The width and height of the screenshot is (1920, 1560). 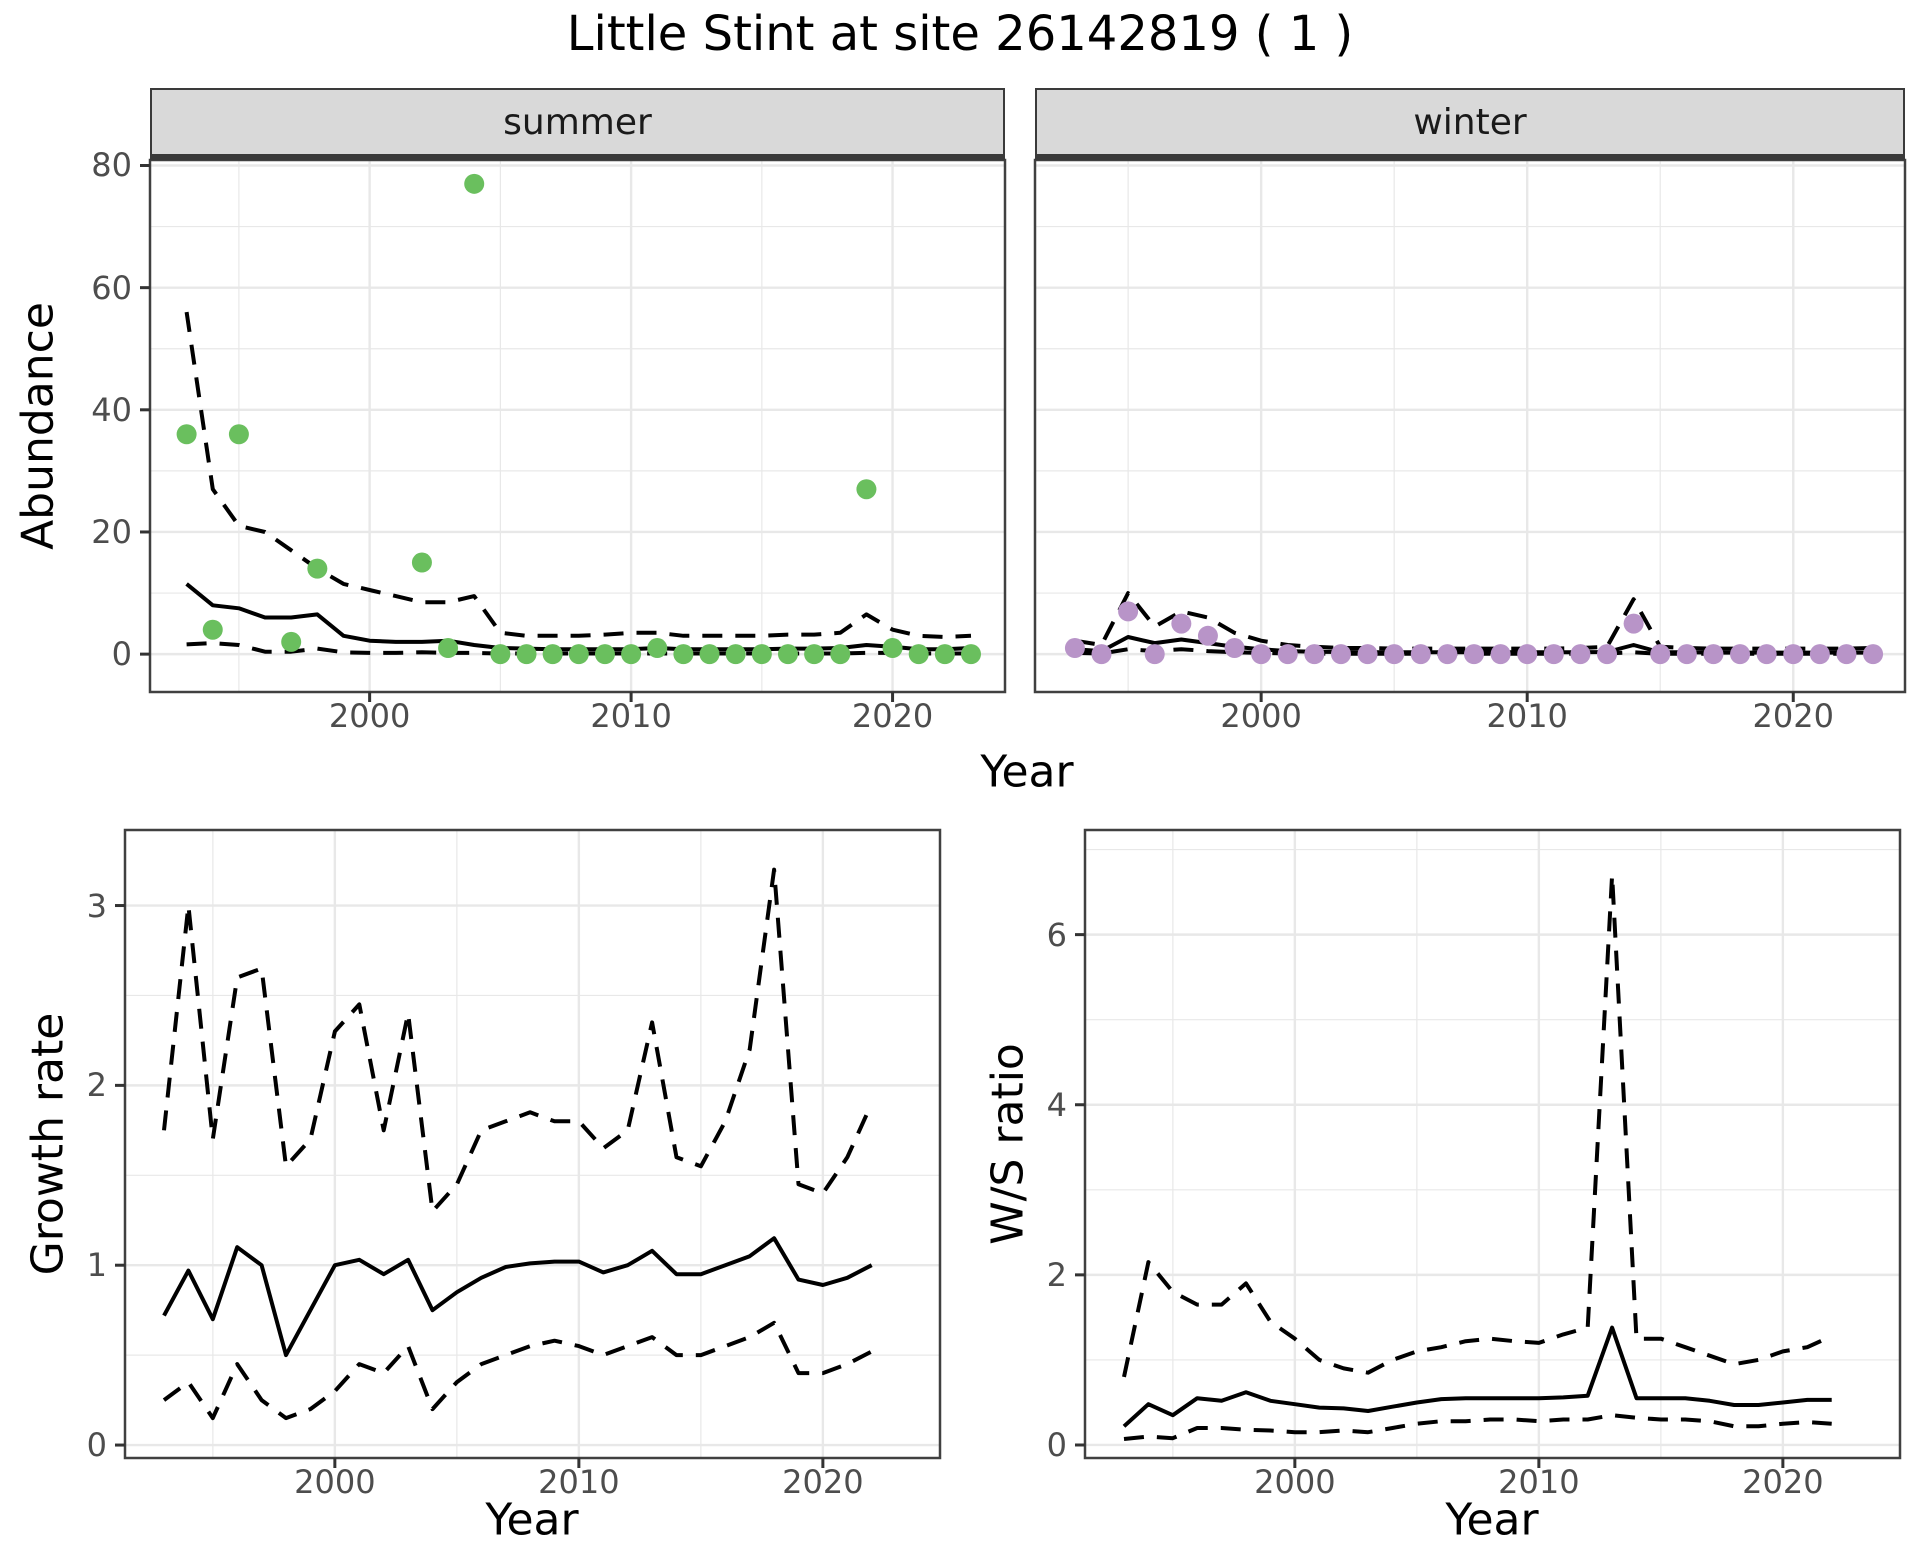 I want to click on abundance-winter-points, so click(x=1474, y=633).